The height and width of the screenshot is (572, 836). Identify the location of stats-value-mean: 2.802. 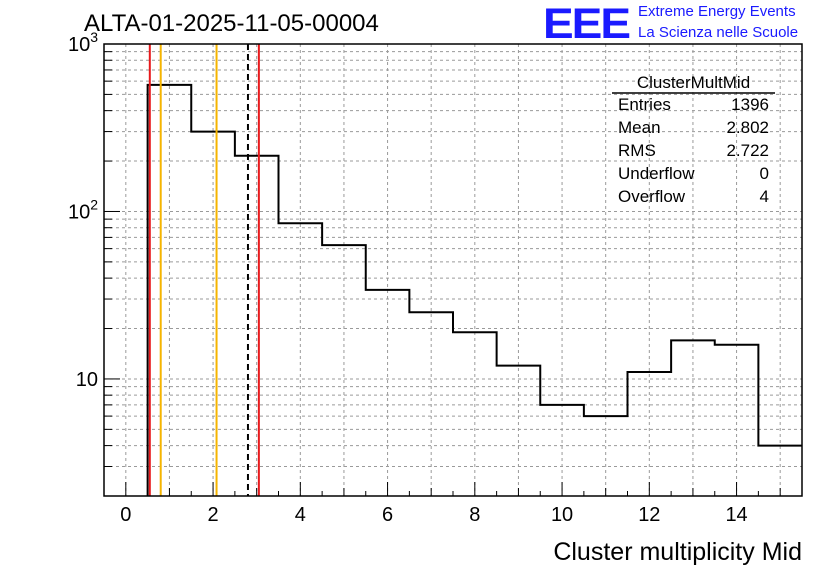
(747, 127).